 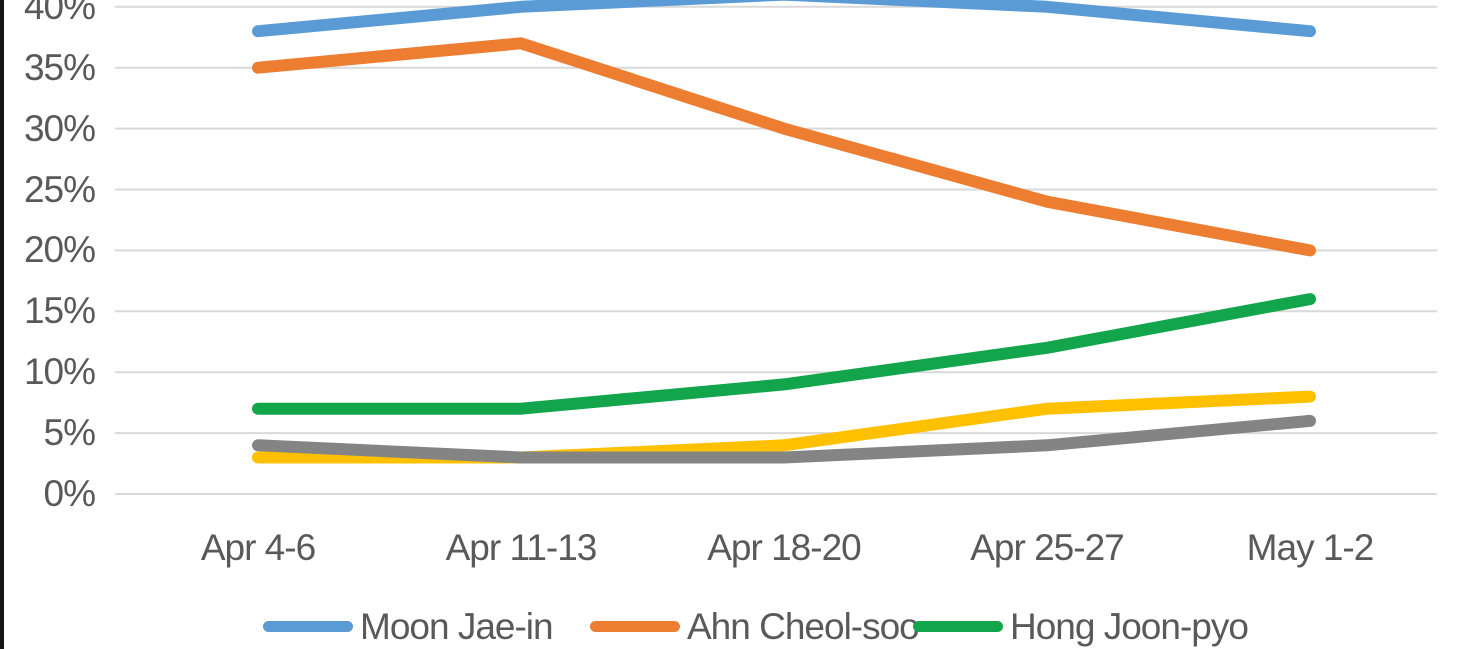 I want to click on y-axis-tick-label: 35%, so click(x=59, y=67).